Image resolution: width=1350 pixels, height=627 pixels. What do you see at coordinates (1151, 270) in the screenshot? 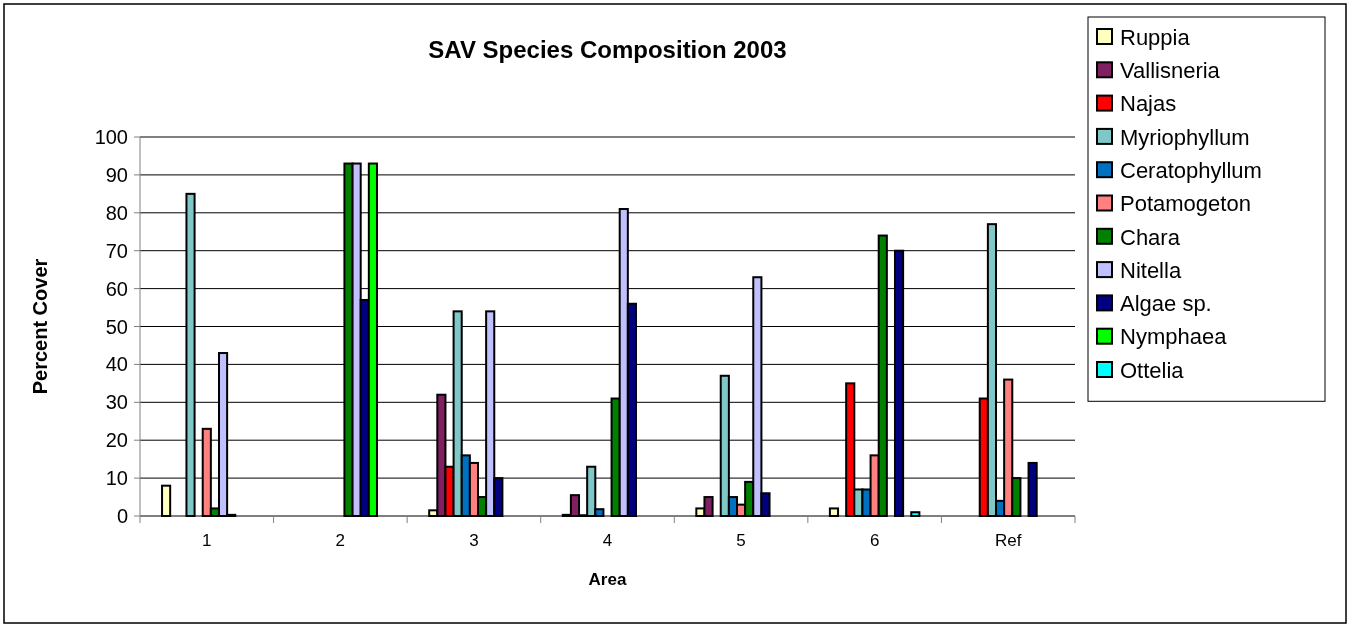
I see `legend-label: Nitella` at bounding box center [1151, 270].